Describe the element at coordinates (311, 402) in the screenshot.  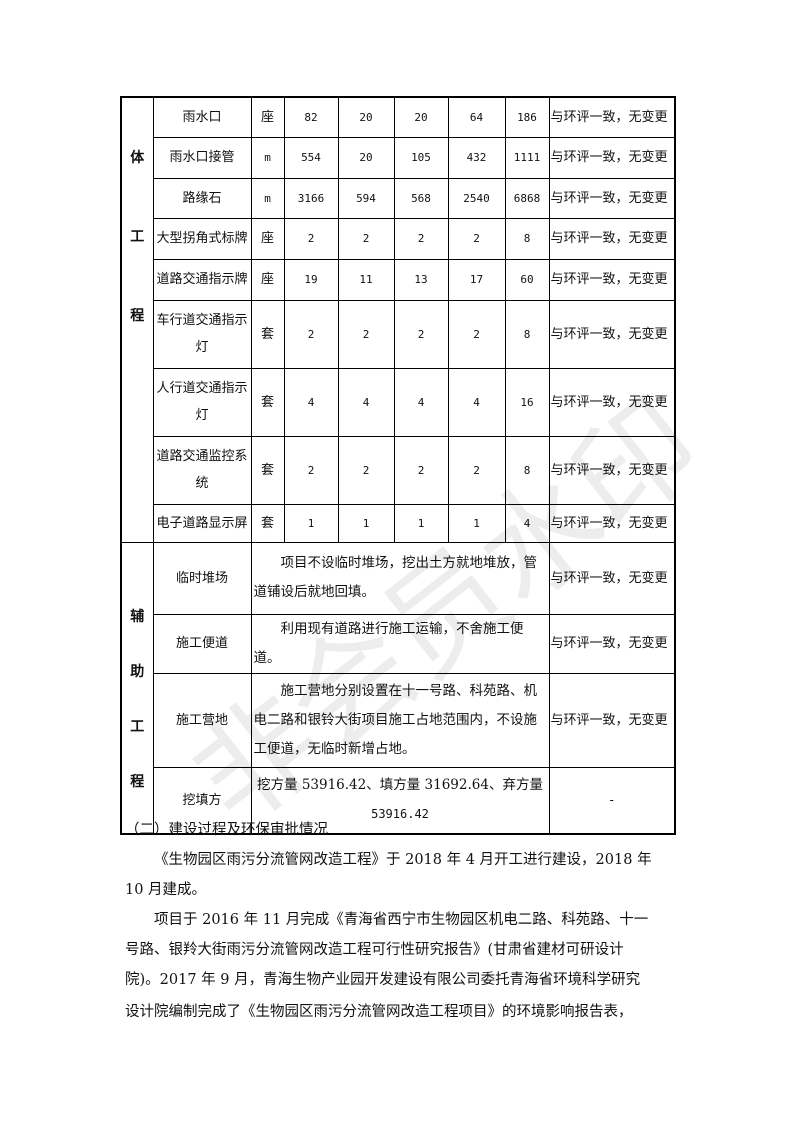
I see `cell-v1: 4` at that location.